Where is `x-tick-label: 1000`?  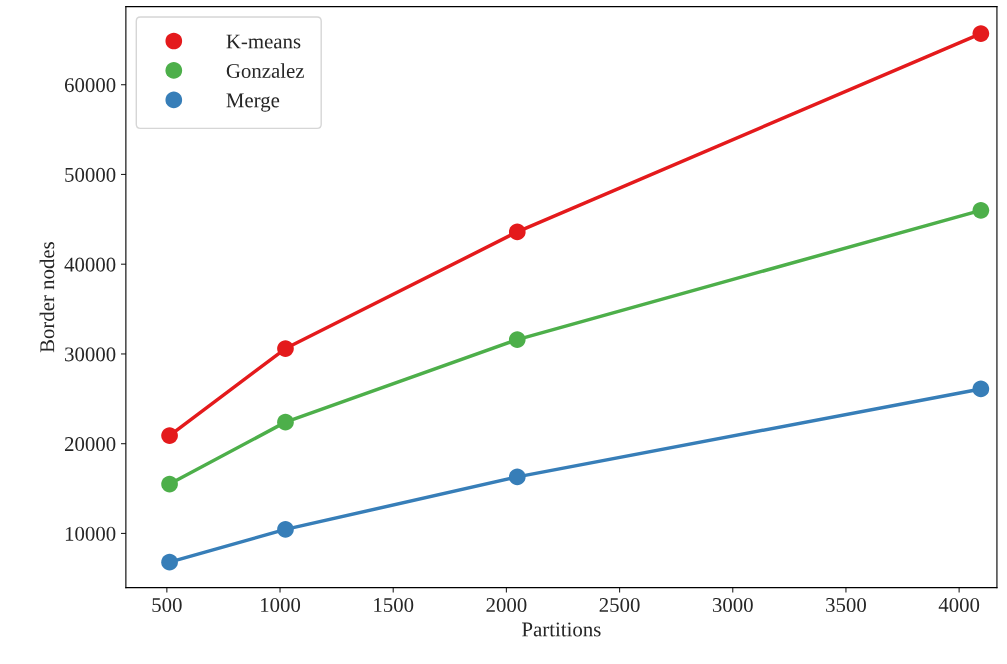 x-tick-label: 1000 is located at coordinates (281, 605).